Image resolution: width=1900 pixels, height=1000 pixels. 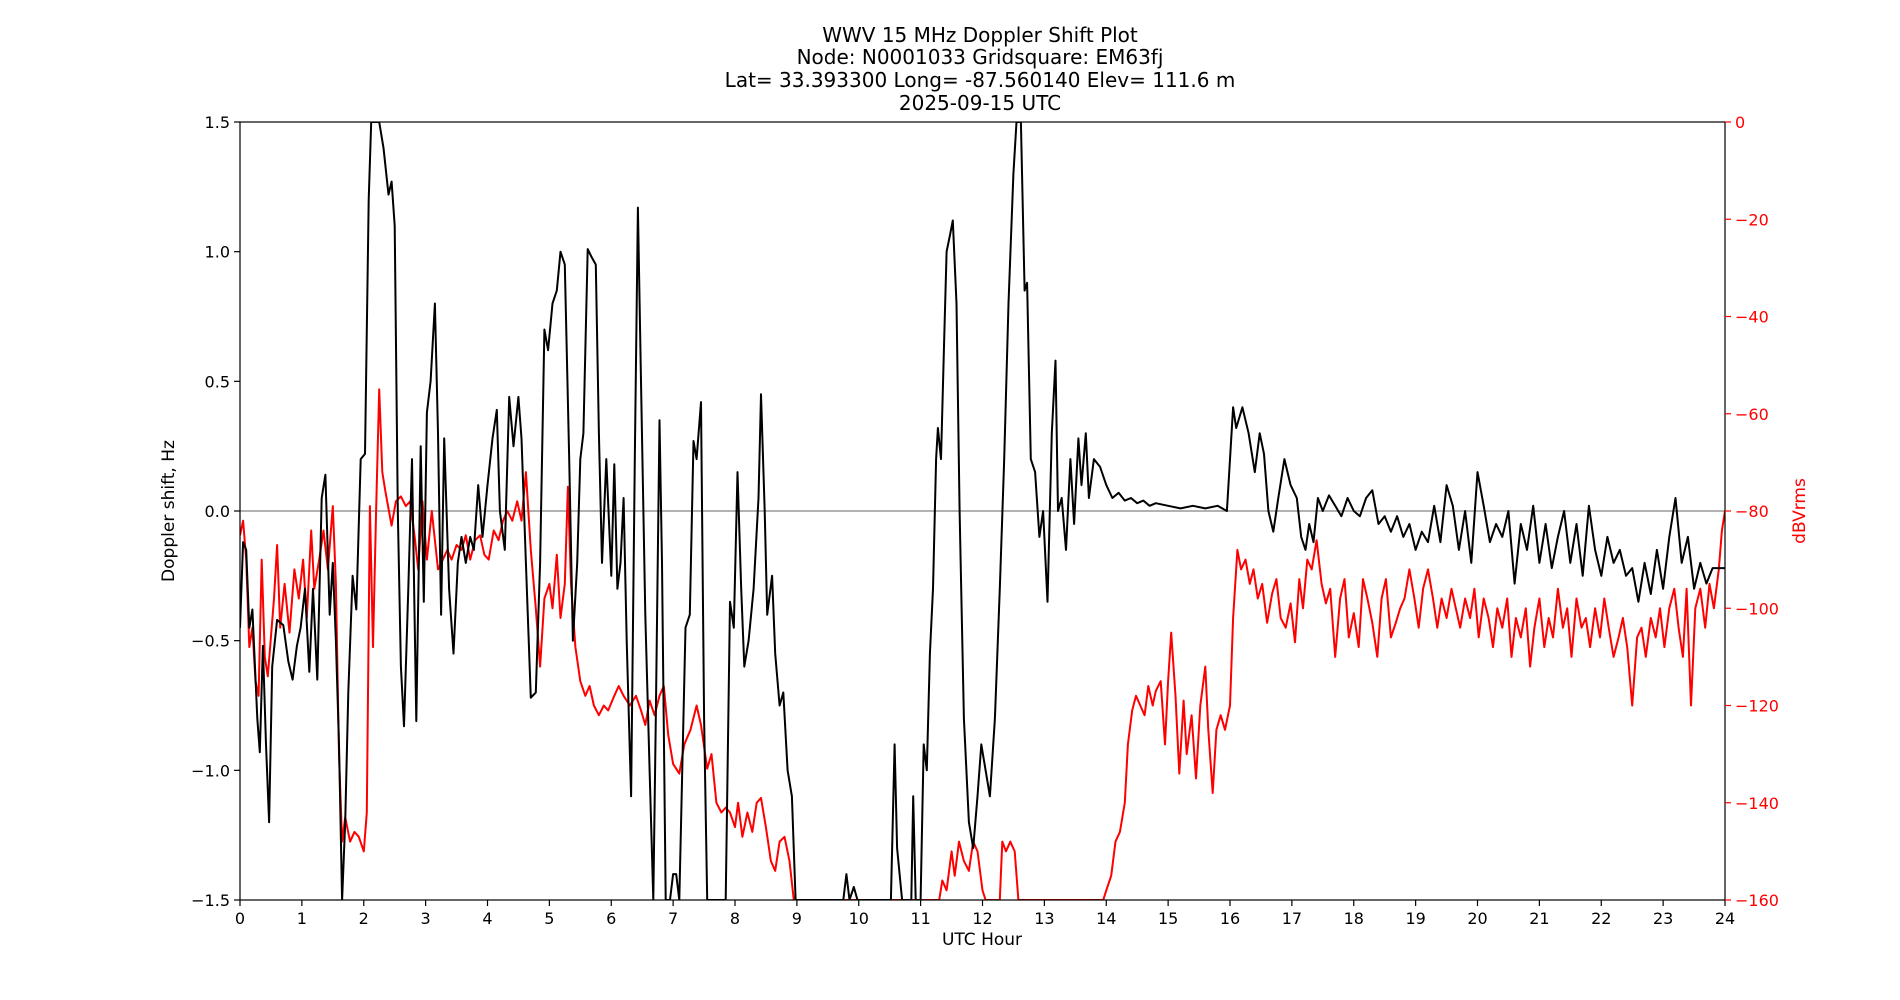 I want to click on x-tick-label: 20, so click(x=1477, y=918).